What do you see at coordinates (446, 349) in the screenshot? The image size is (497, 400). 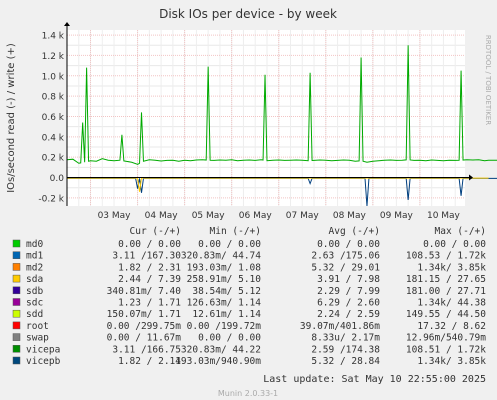 I see `legend-value: 108.51 / 1.72k` at bounding box center [446, 349].